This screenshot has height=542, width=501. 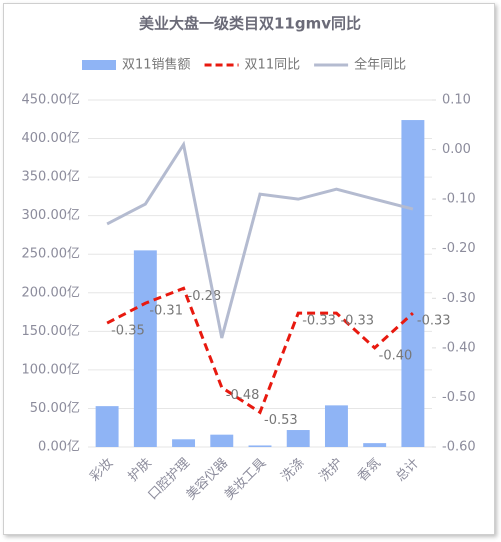 I want to click on legend-swatch, so click(x=99, y=65).